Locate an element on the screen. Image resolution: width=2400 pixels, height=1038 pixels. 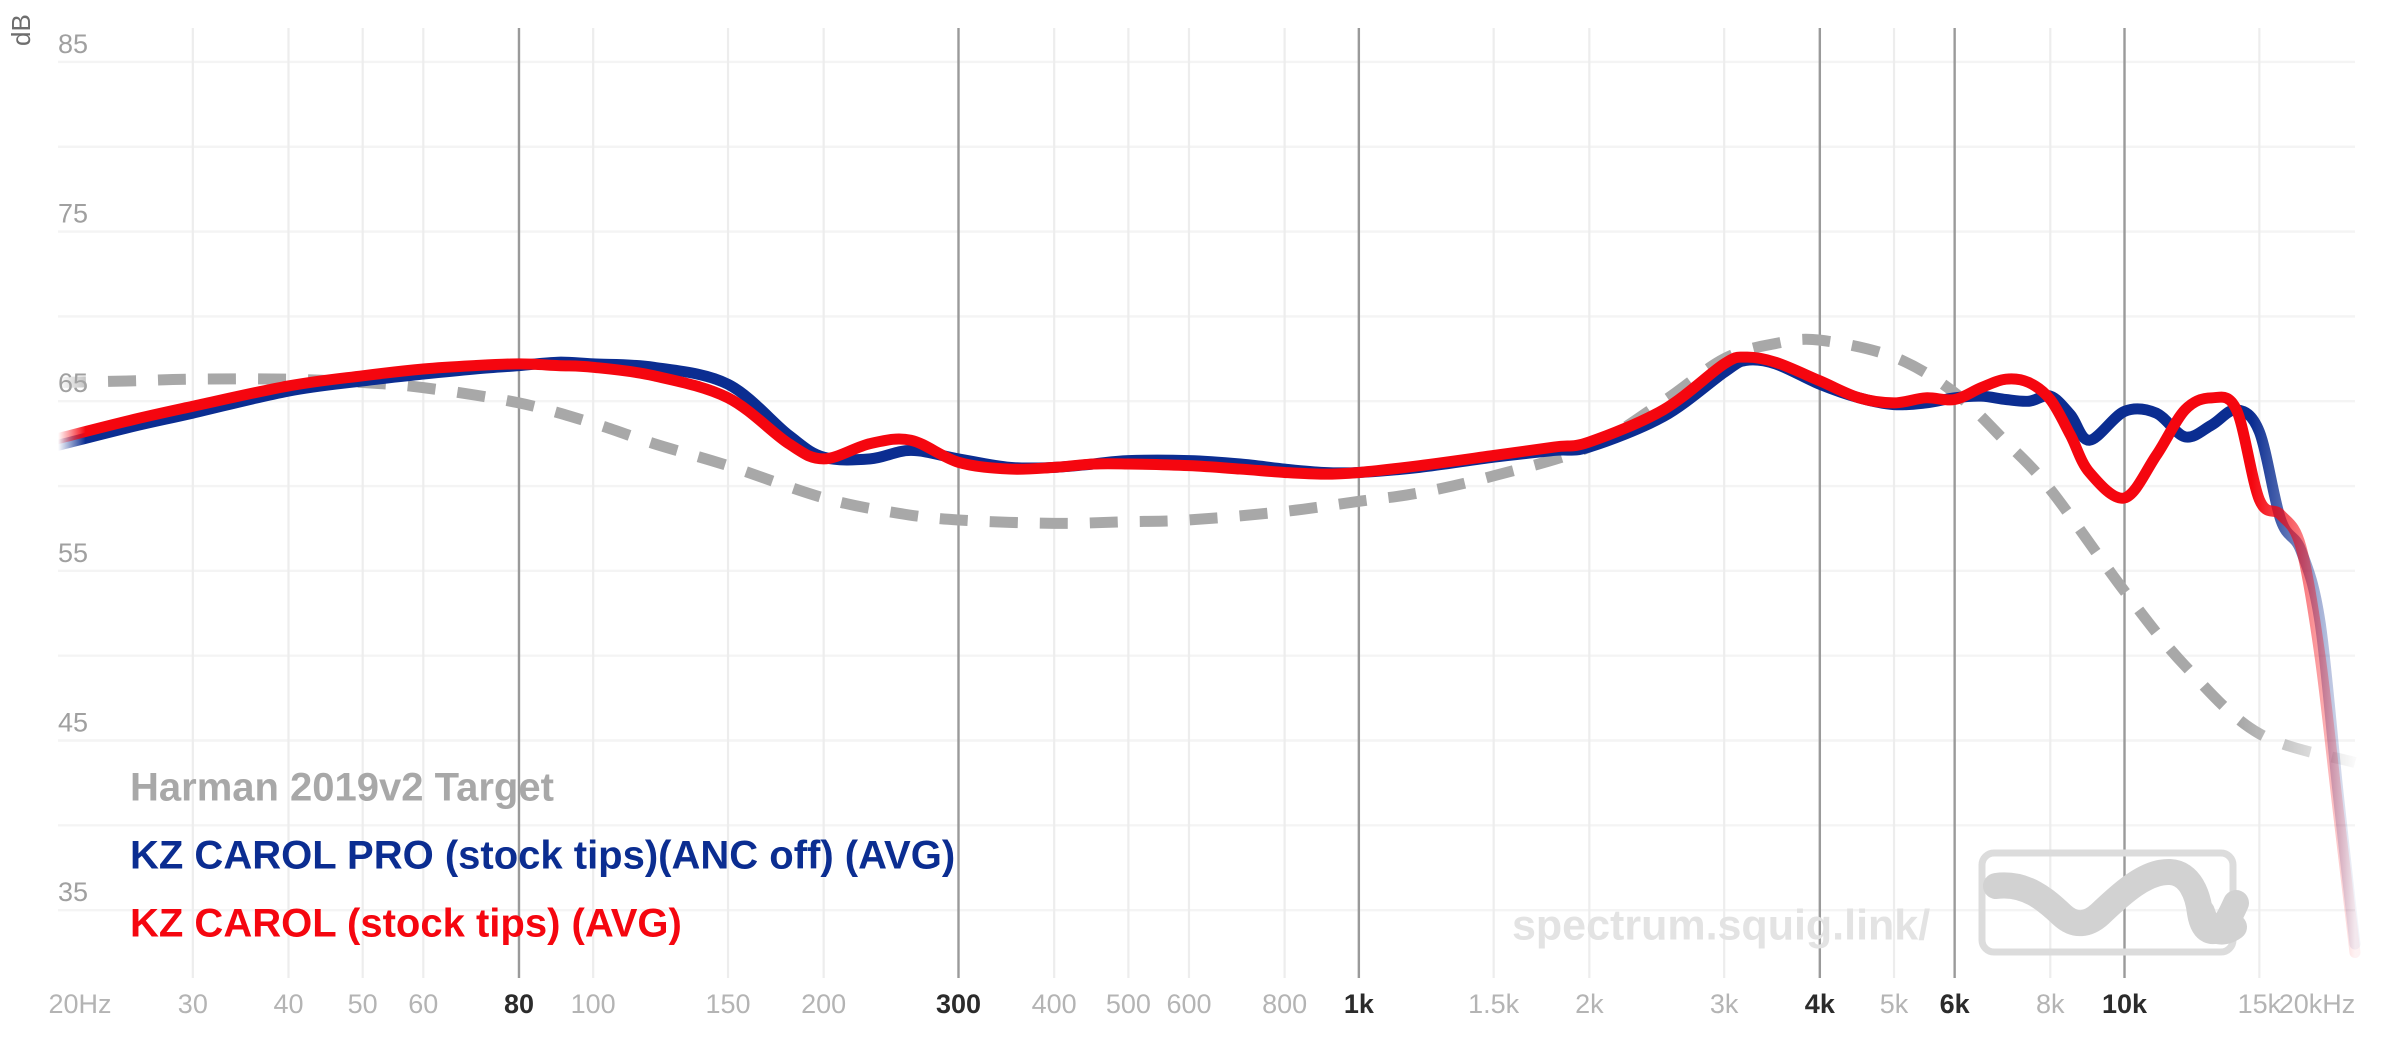
x-tick-label: 800 is located at coordinates (1284, 1004).